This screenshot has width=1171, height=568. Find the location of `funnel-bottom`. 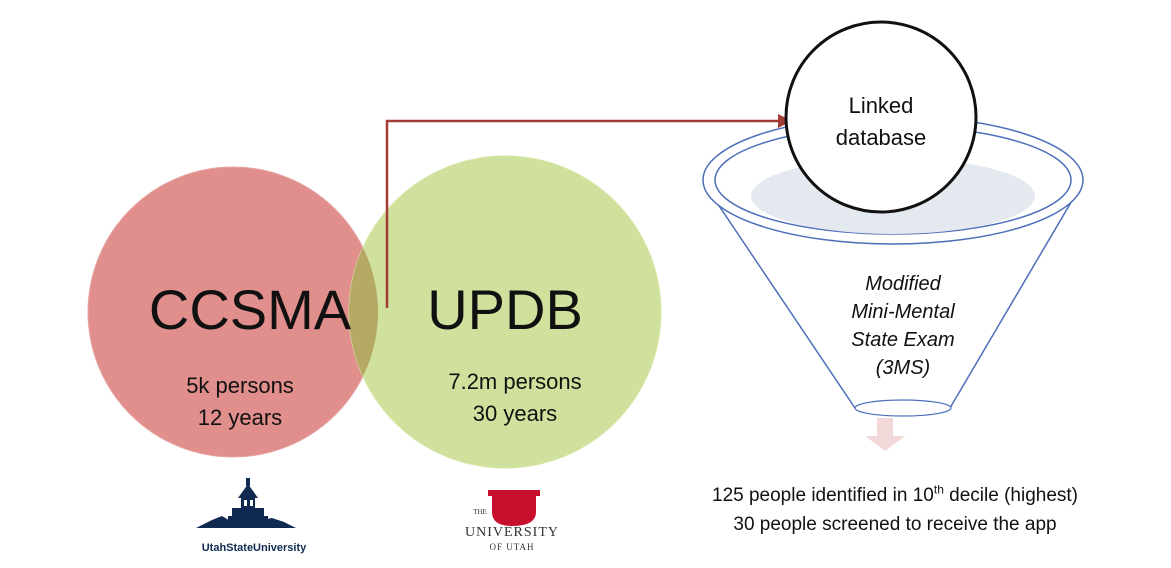

funnel-bottom is located at coordinates (903, 408).